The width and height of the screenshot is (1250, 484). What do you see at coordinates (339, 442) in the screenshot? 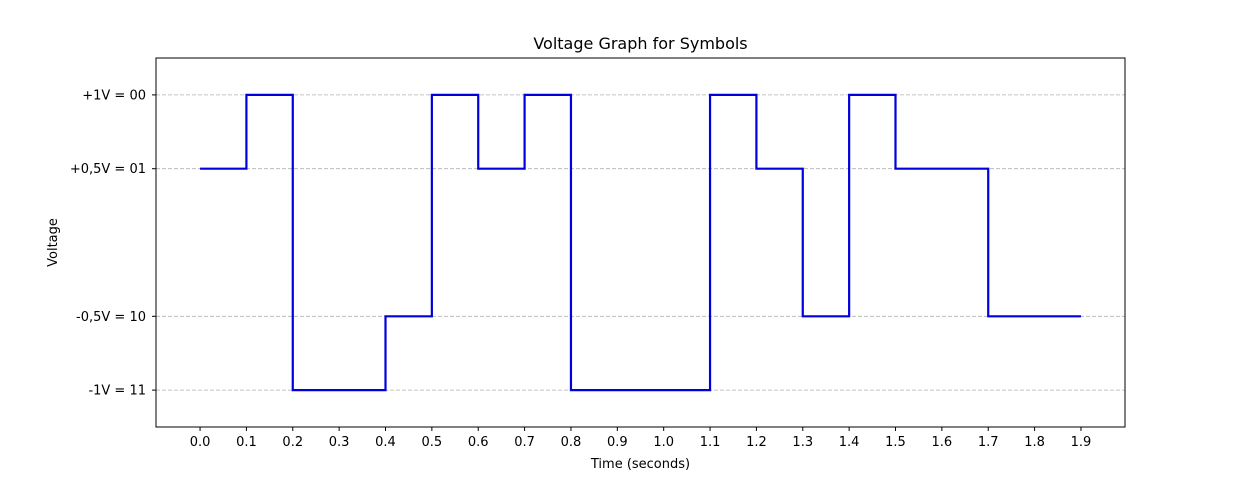
I see `x-tick-label: 0.3` at bounding box center [339, 442].